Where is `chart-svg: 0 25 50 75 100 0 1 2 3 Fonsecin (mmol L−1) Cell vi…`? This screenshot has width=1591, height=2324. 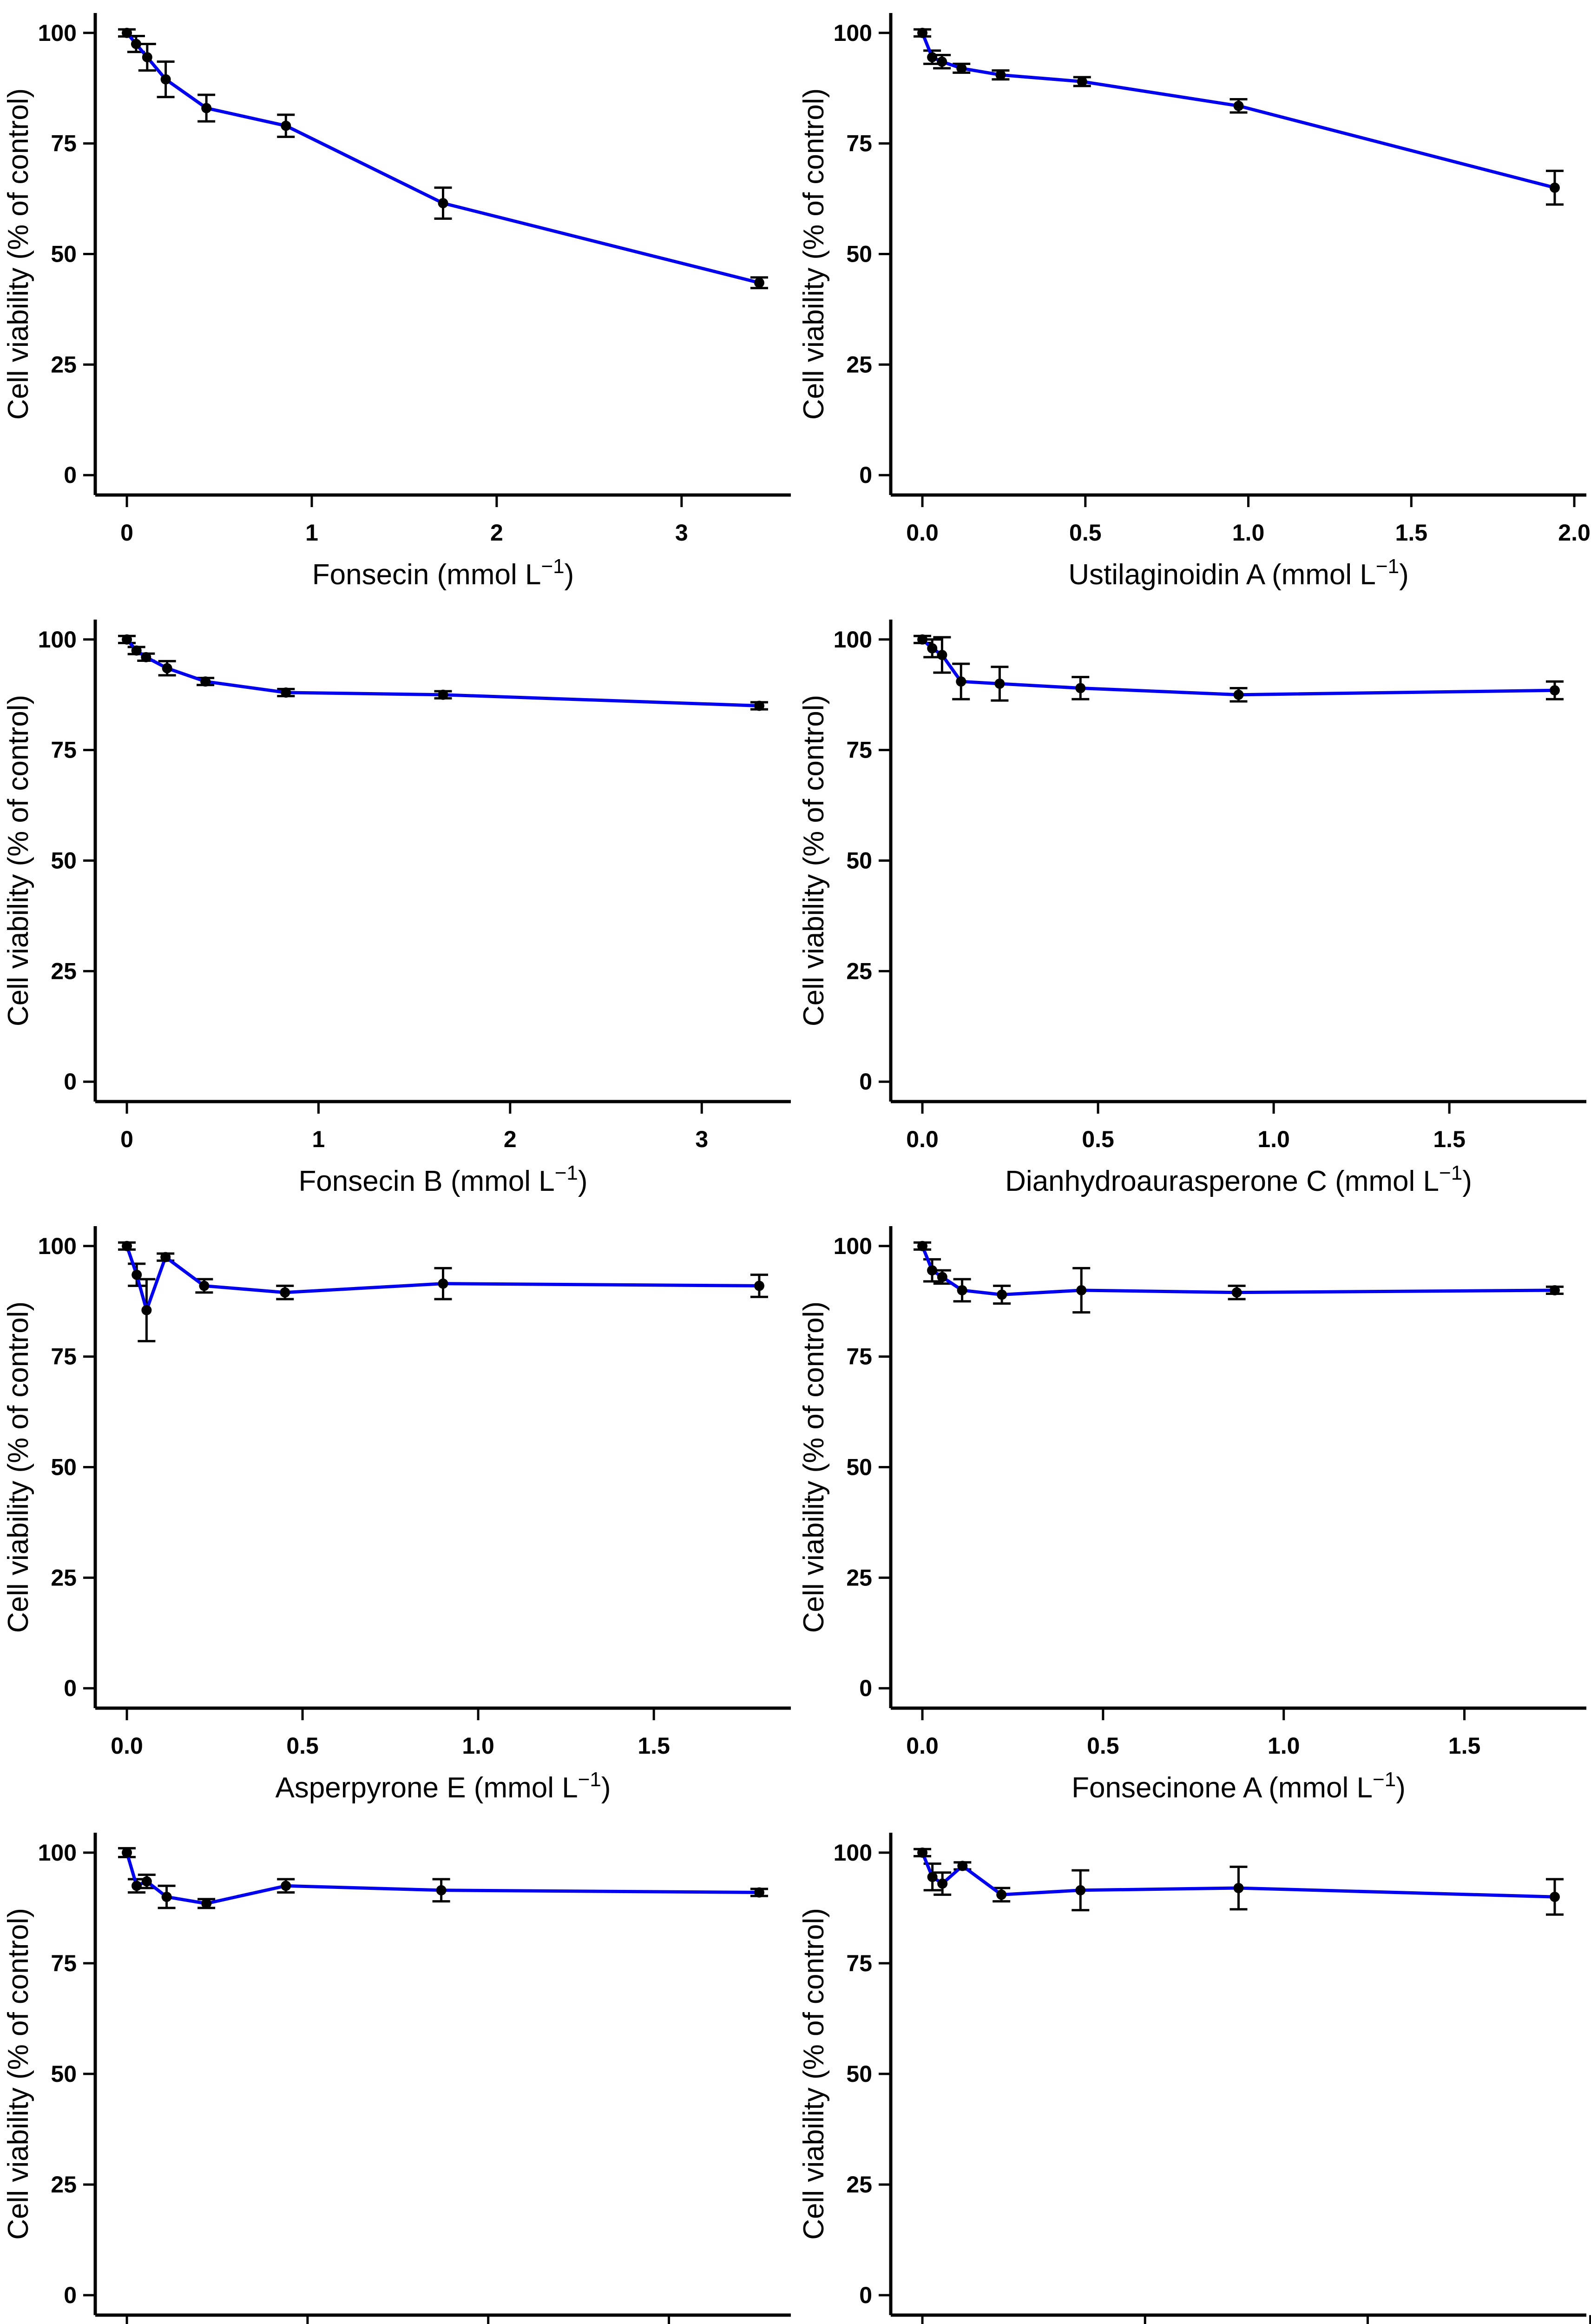 chart-svg: 0 25 50 75 100 0 1 2 3 Fonsecin (mmol L−1) Cell vi… is located at coordinates (396, 302).